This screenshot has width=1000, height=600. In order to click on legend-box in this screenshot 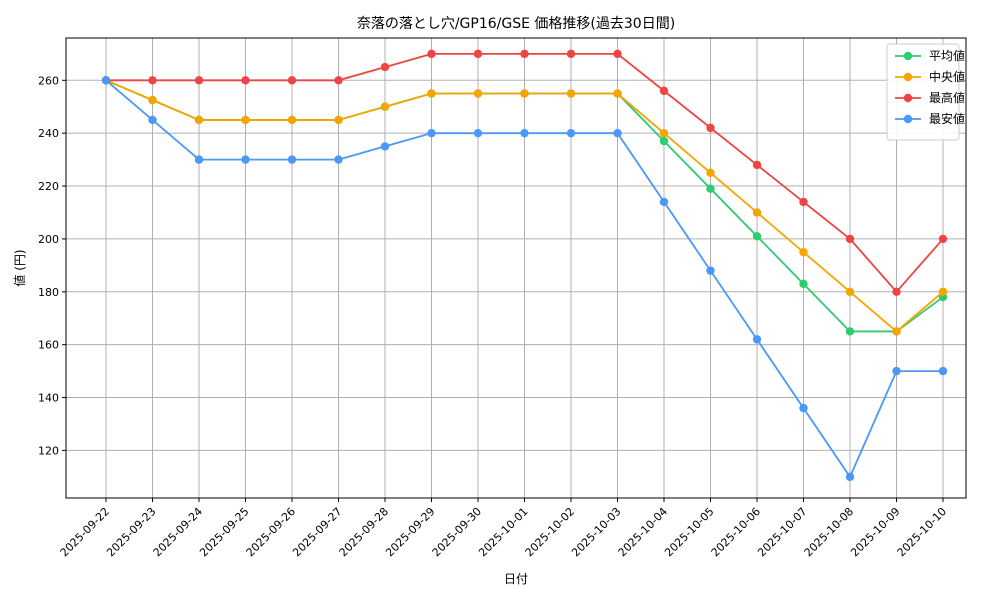, I will do `click(923, 92)`.